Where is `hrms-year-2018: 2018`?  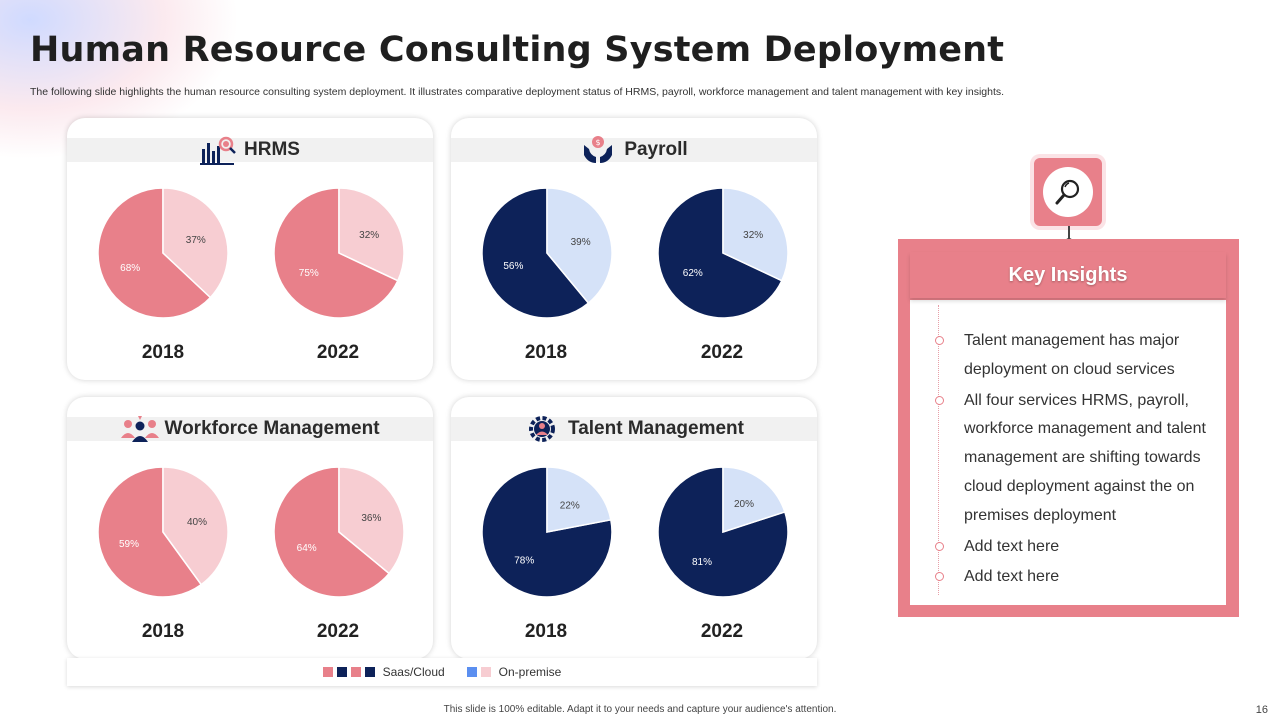 hrms-year-2018: 2018 is located at coordinates (163, 352).